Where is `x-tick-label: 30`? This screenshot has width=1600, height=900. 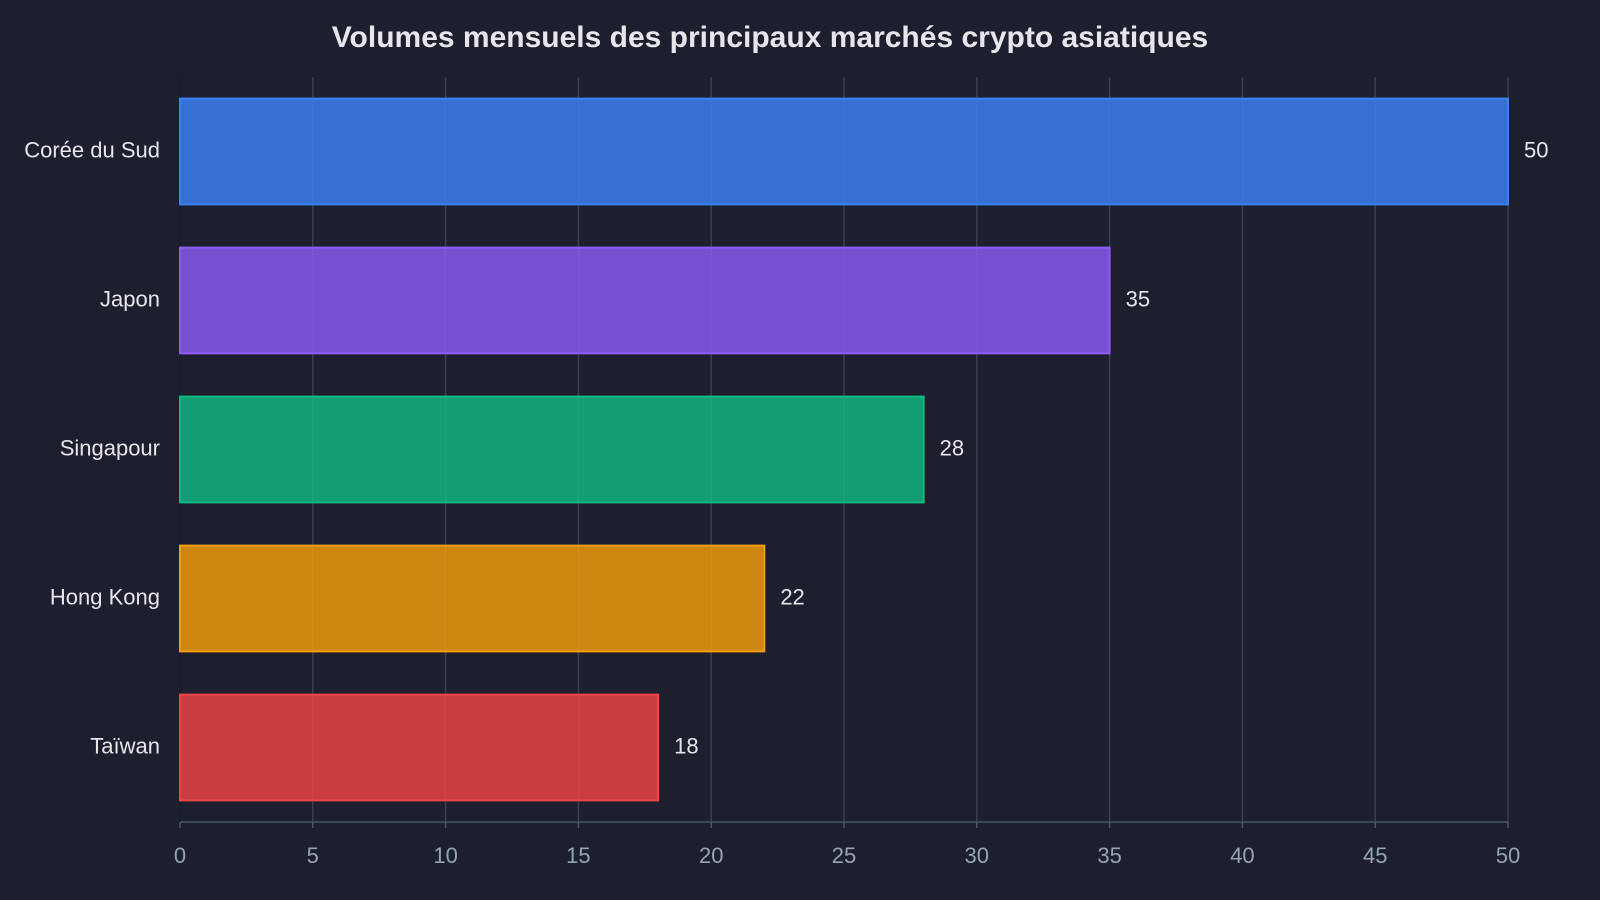
x-tick-label: 30 is located at coordinates (977, 855).